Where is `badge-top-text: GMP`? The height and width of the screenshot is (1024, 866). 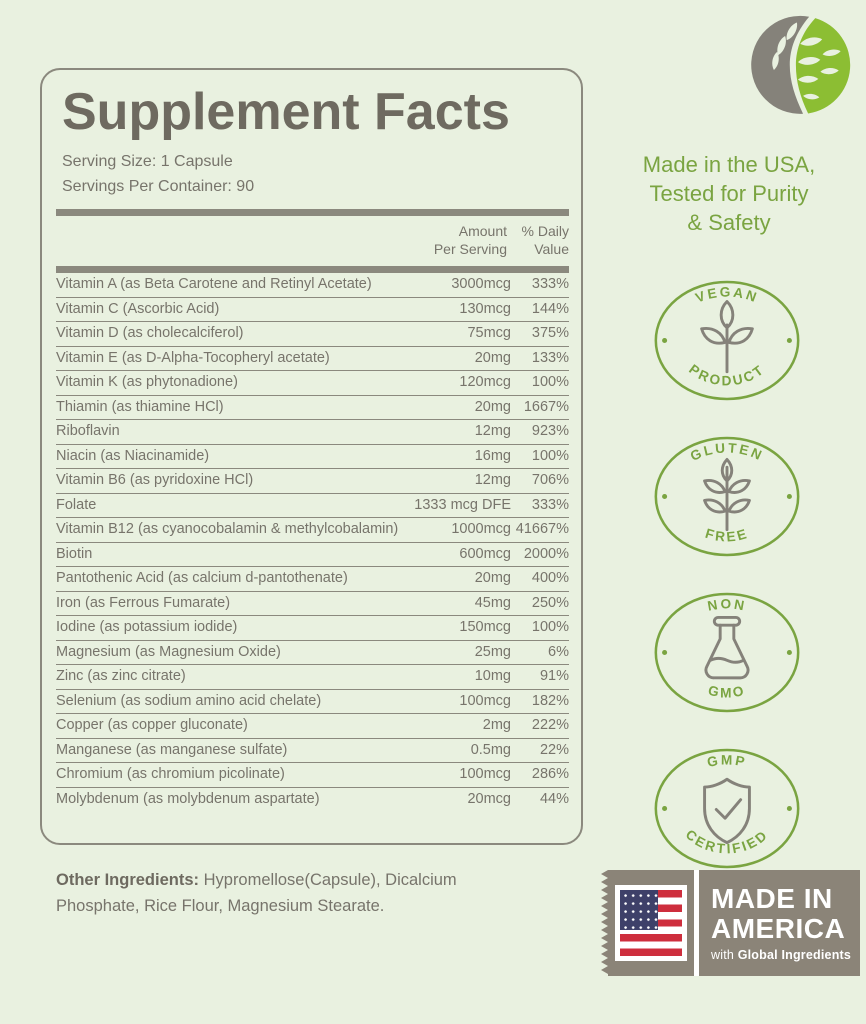 badge-top-text: GMP is located at coordinates (726, 761).